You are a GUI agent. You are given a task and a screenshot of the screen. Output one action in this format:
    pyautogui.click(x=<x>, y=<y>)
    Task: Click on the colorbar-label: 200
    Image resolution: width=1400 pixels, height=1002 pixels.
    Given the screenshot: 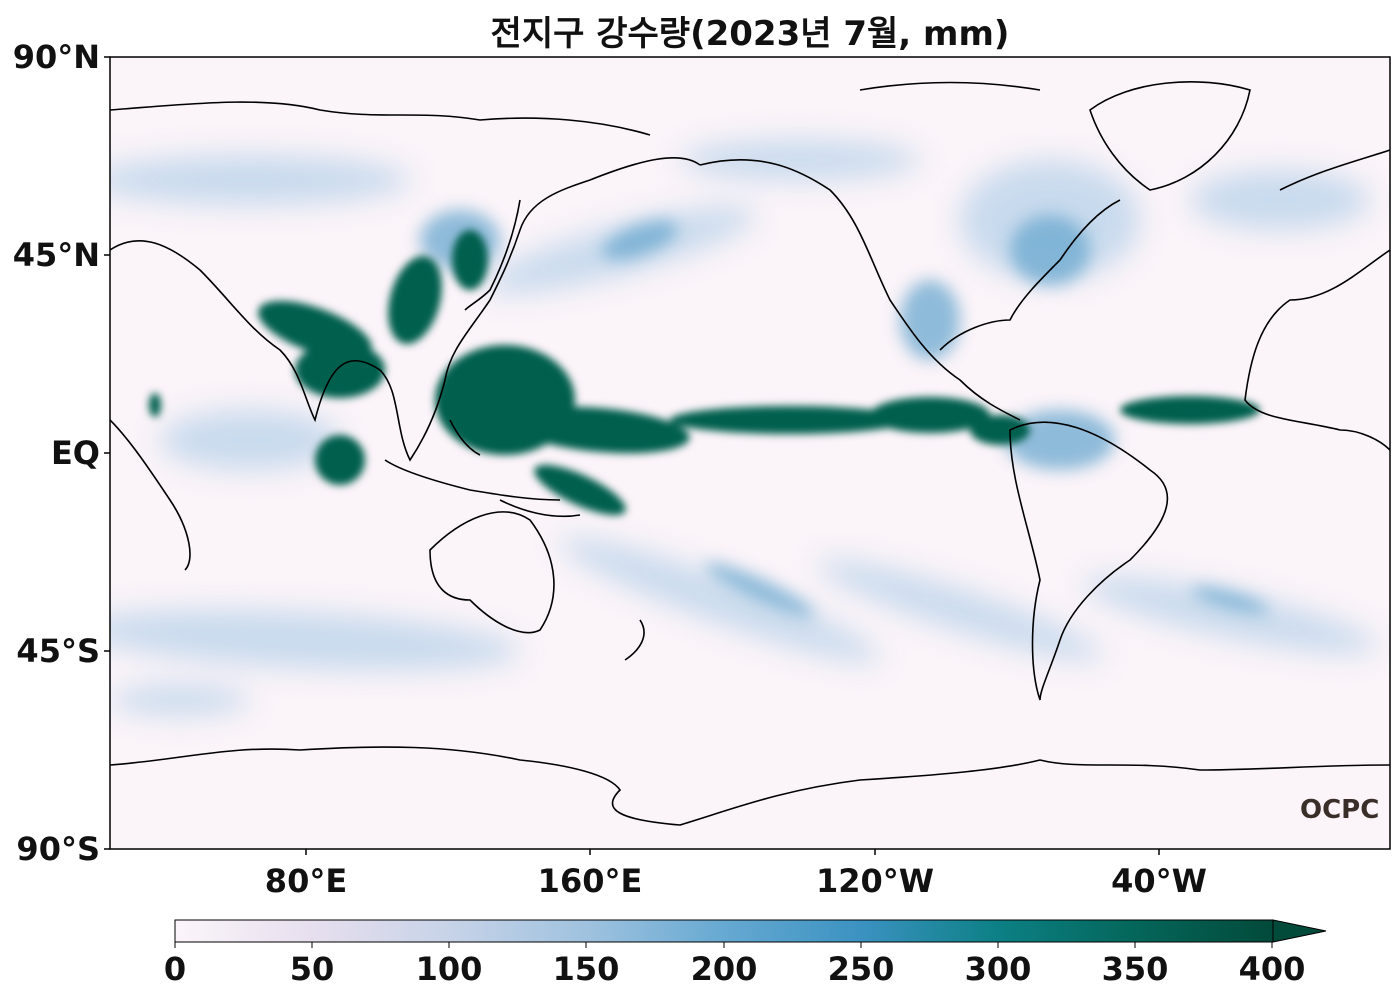 What is the action you would take?
    pyautogui.click(x=724, y=969)
    